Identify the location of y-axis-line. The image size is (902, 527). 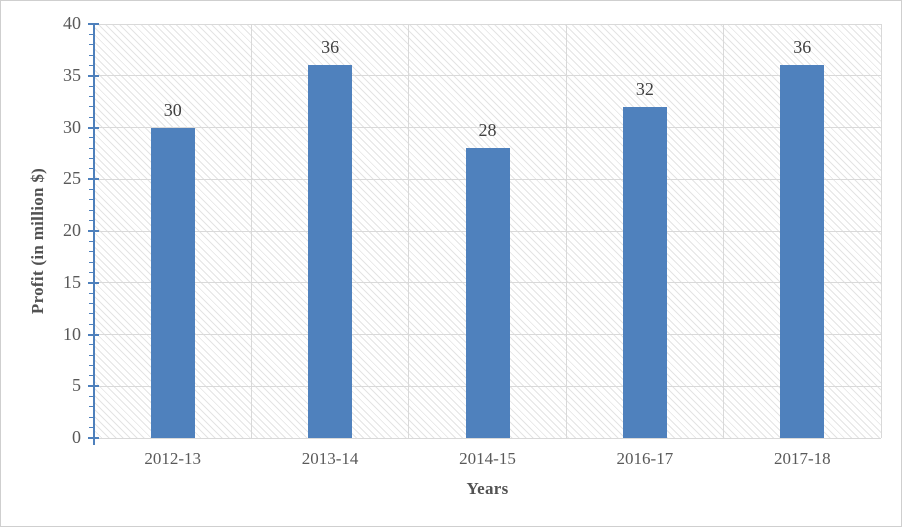
(94, 234).